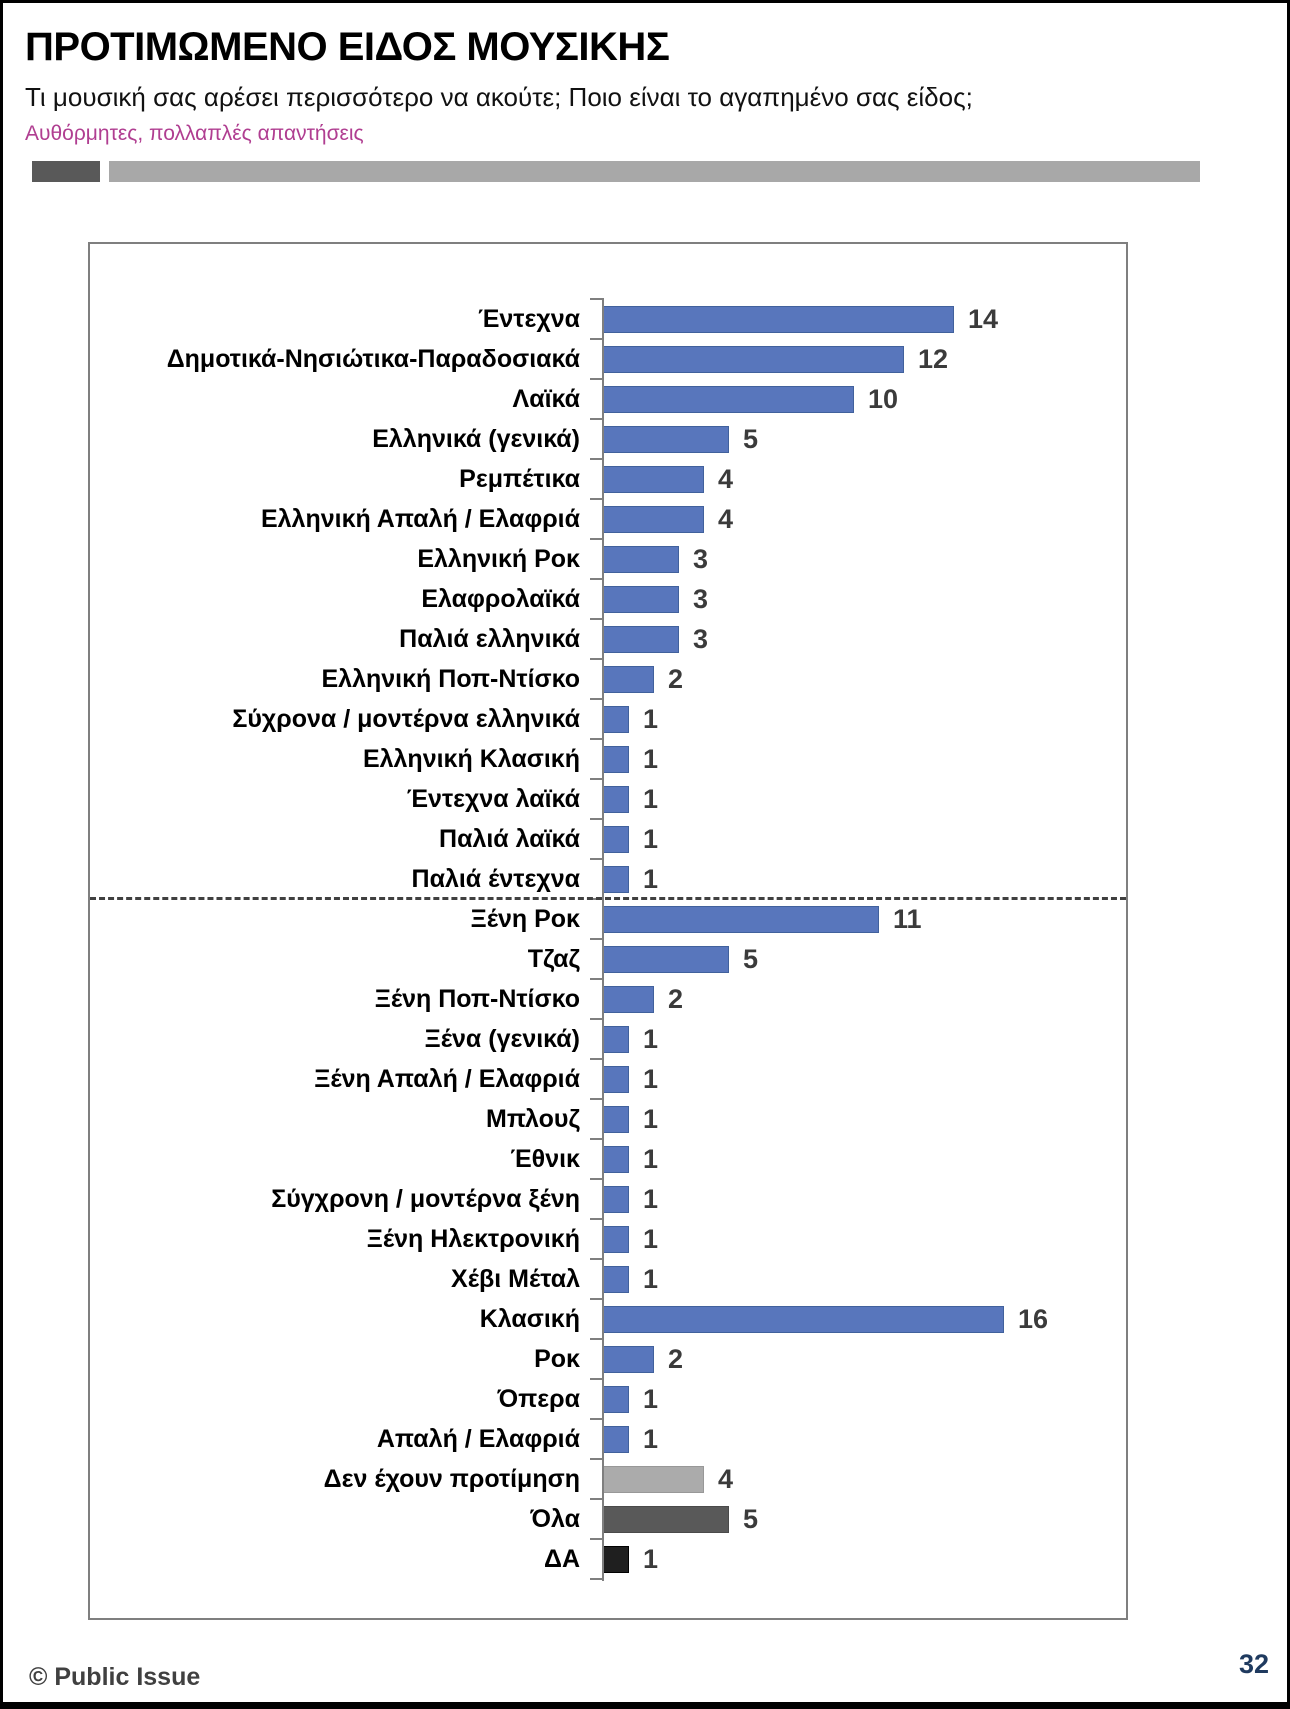 The image size is (1290, 1709). What do you see at coordinates (608, 319) in the screenshot?
I see `chart-row: Έντεχνα 14` at bounding box center [608, 319].